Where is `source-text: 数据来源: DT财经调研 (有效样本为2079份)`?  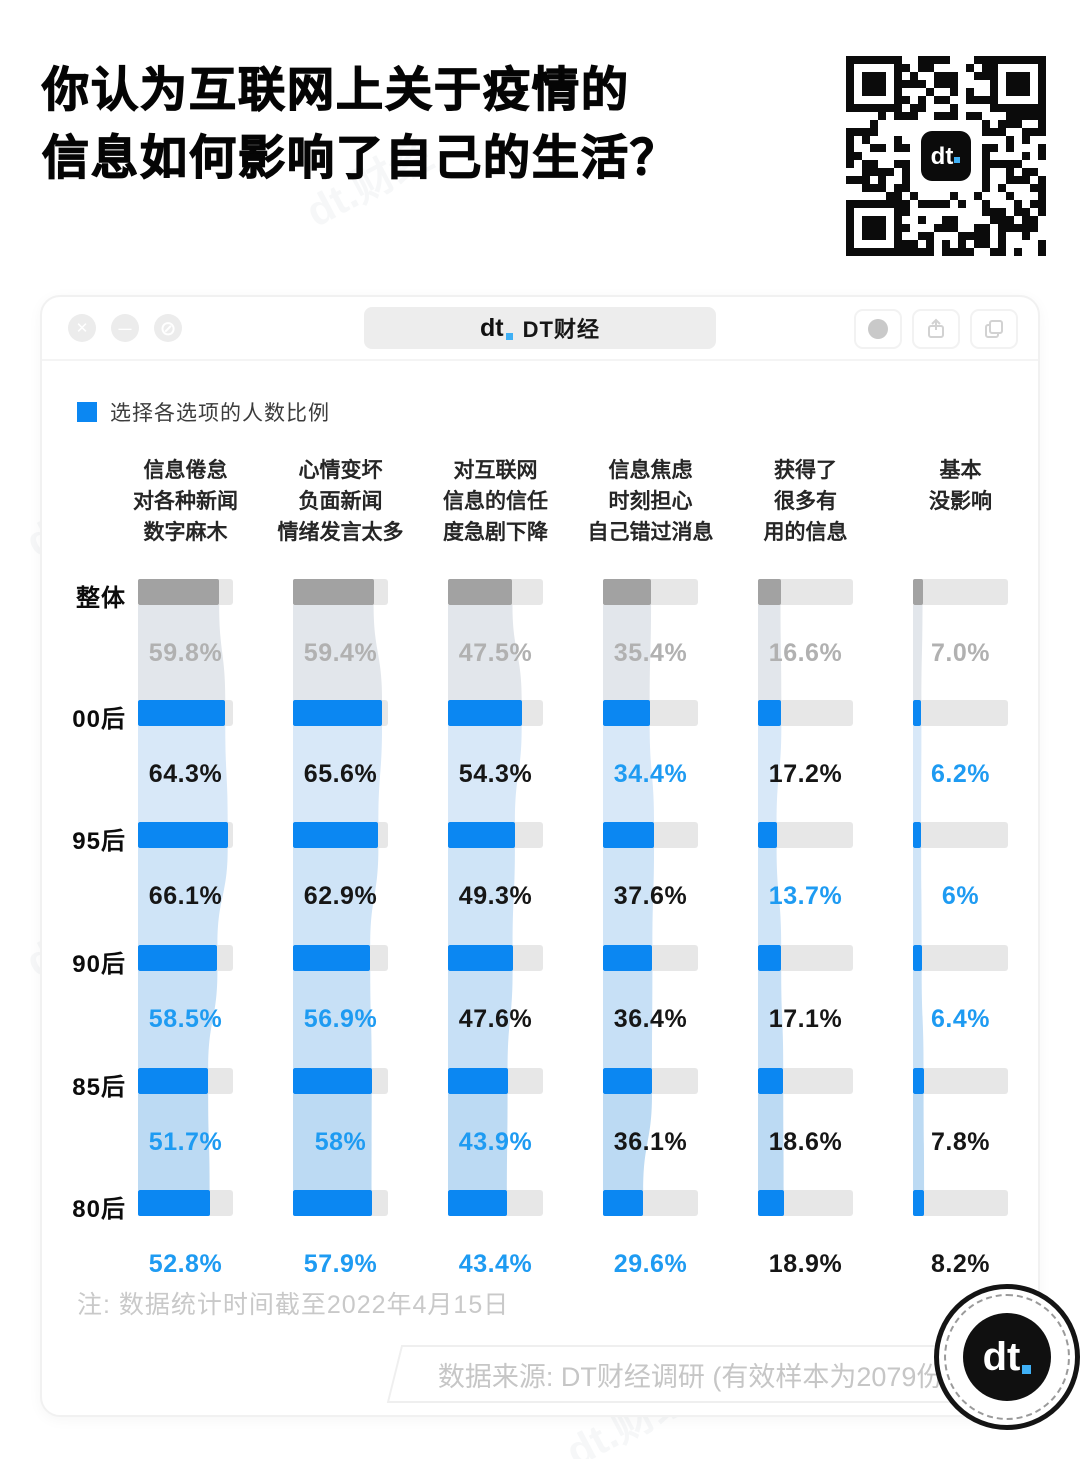
source-text: 数据来源: DT财经调研 (有效样本为2079份) is located at coordinates (695, 1376).